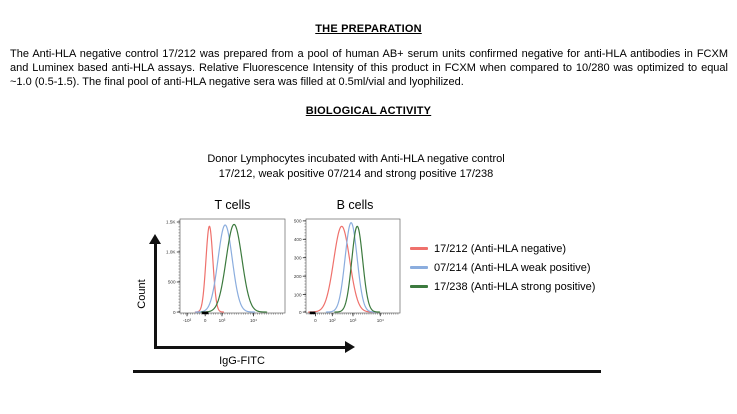 The width and height of the screenshot is (737, 414). What do you see at coordinates (419, 286) in the screenshot?
I see `legend-swatch-green-line` at bounding box center [419, 286].